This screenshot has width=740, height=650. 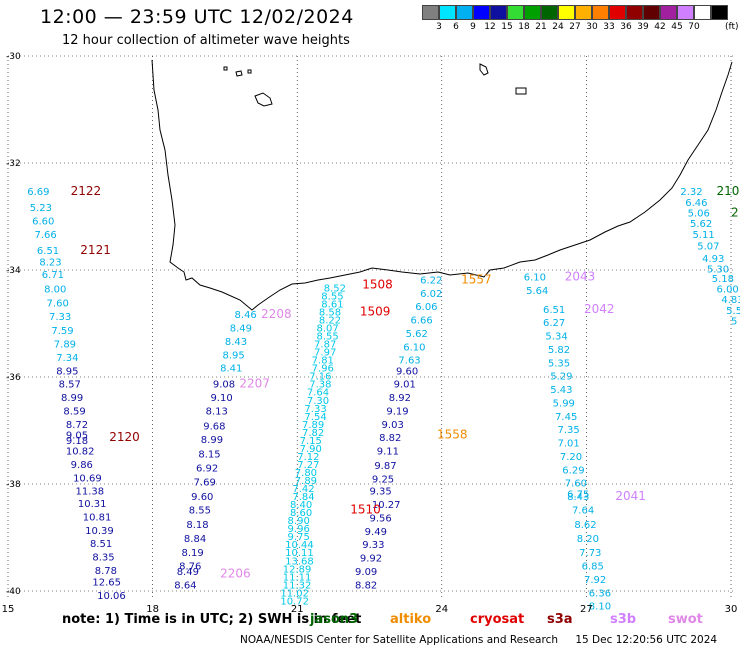 What do you see at coordinates (685, 619) in the screenshot?
I see `satellite-swot: swot` at bounding box center [685, 619].